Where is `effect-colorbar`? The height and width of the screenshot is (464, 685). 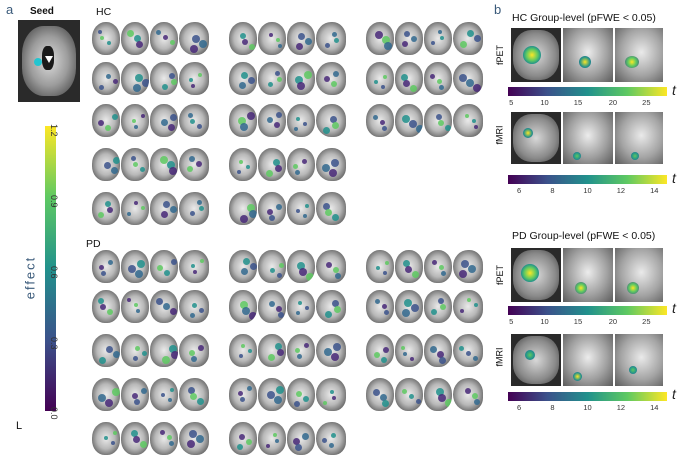
effect-colorbar is located at coordinates (50, 268).